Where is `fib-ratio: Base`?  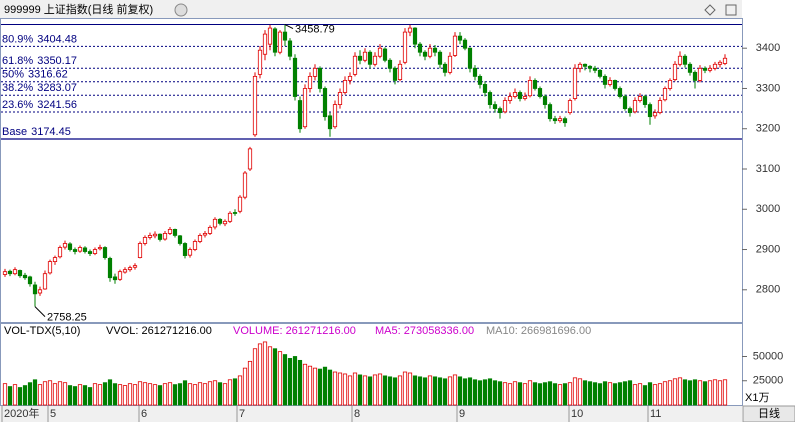 fib-ratio: Base is located at coordinates (14, 132).